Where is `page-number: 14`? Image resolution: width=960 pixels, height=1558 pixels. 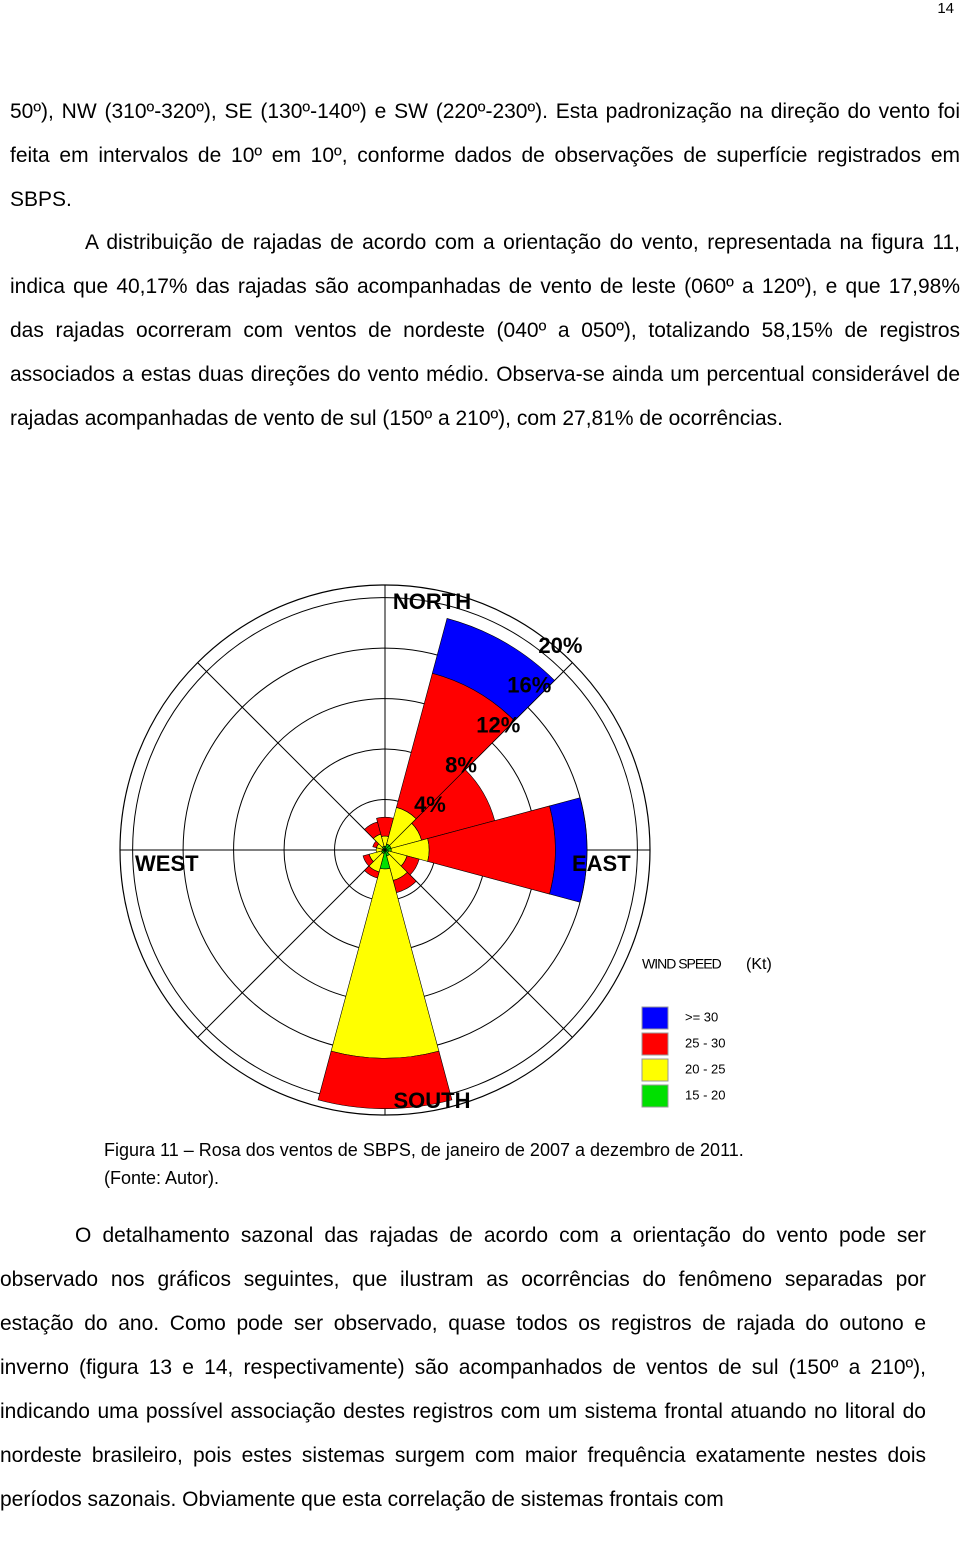 page-number: 14 is located at coordinates (945, 8).